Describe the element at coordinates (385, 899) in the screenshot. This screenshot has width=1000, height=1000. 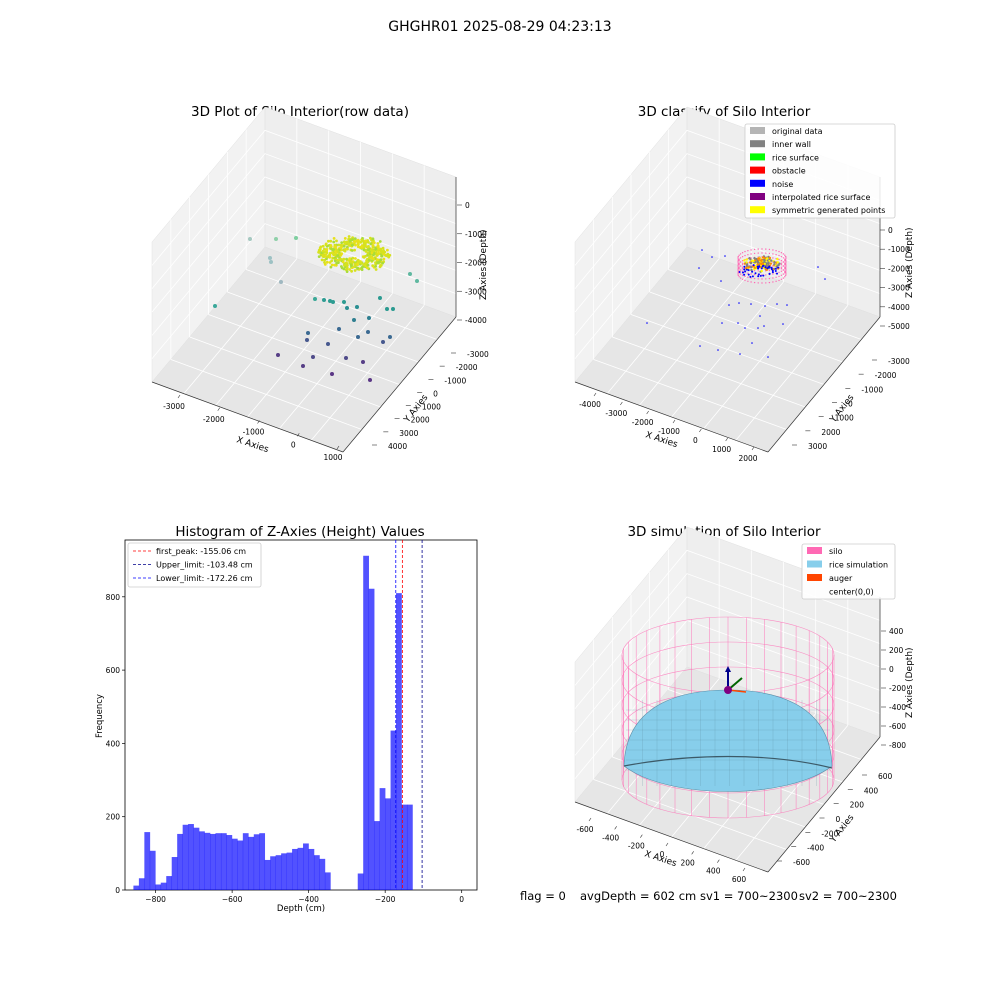
I see `x-tick-label: −200` at that location.